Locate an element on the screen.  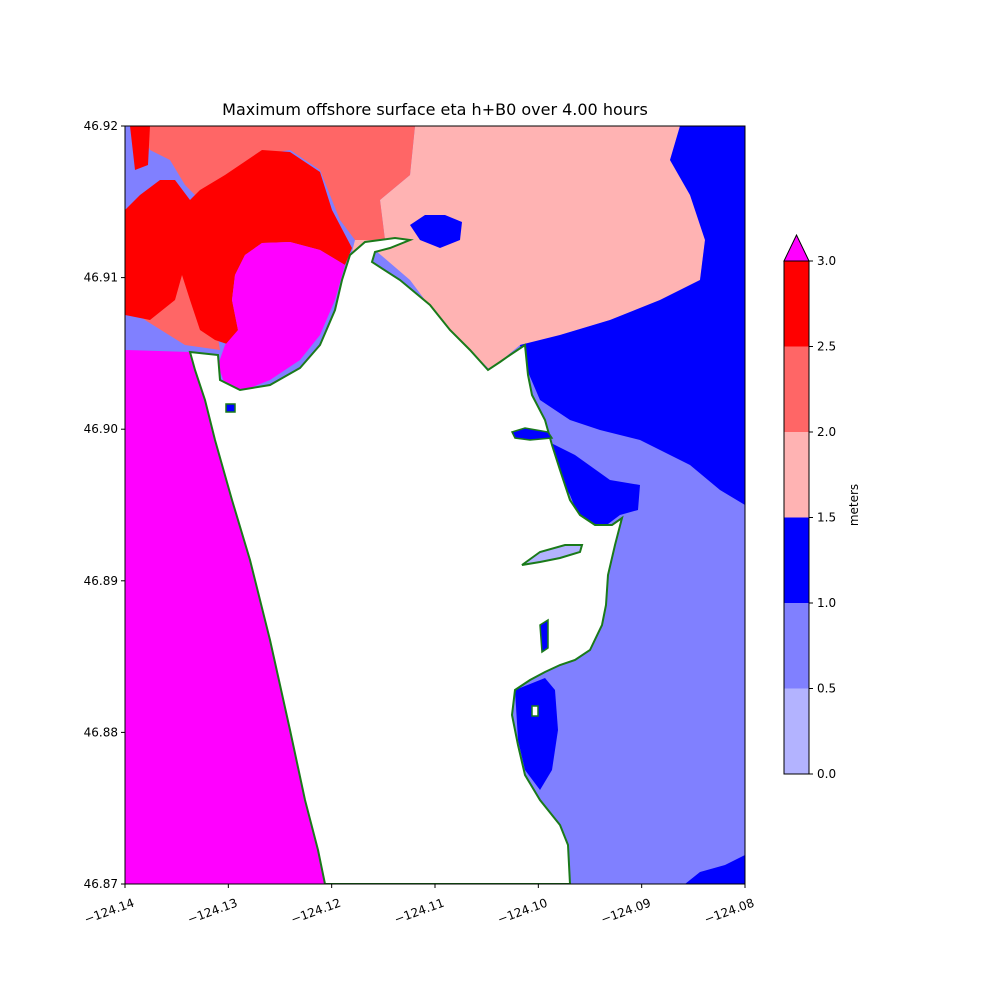
colorbar-tick-label: 0.0 is located at coordinates (826, 774).